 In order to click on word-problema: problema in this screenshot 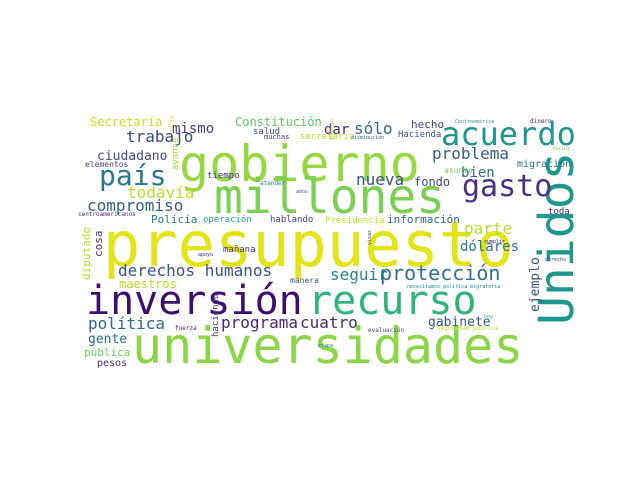, I will do `click(470, 153)`.